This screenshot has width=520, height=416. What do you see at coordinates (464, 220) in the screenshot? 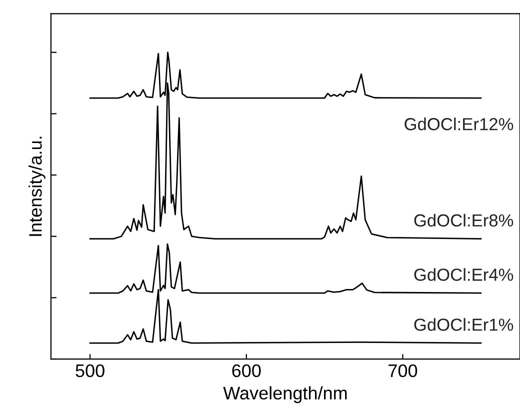
I see `series-label: GdOCl:Er8%` at bounding box center [464, 220].